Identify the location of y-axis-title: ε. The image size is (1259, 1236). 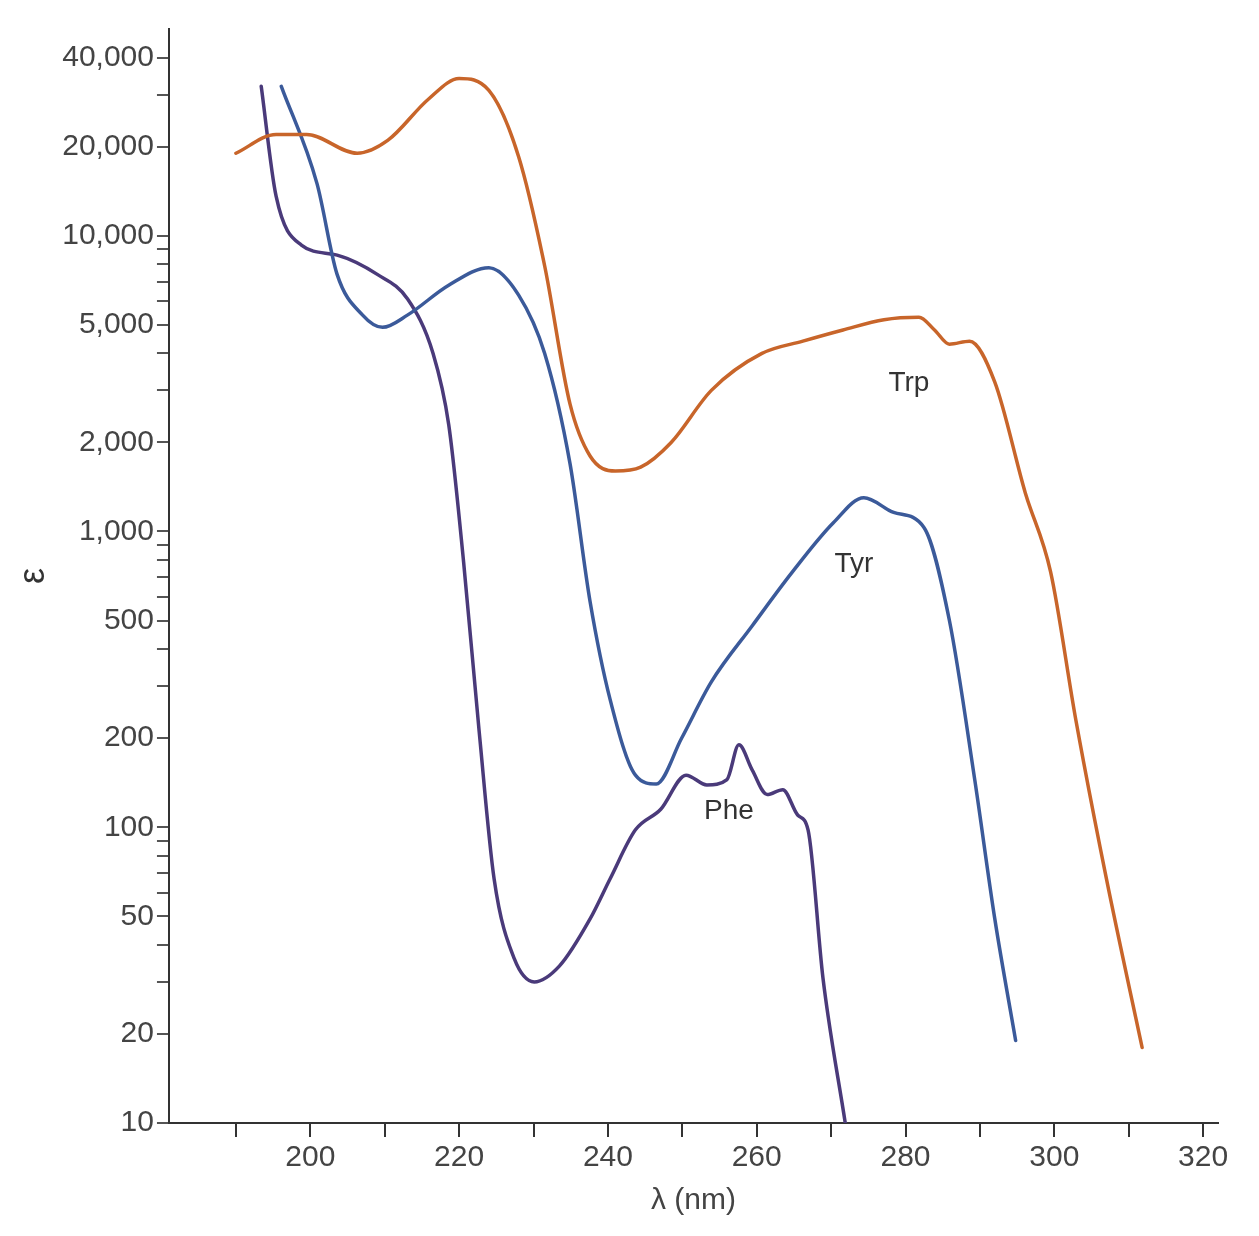
(31, 576).